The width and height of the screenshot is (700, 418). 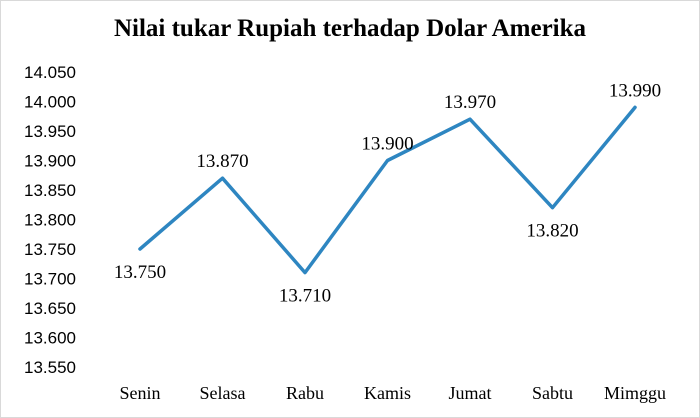 I want to click on x-tick-label: Sabtu, so click(x=552, y=393).